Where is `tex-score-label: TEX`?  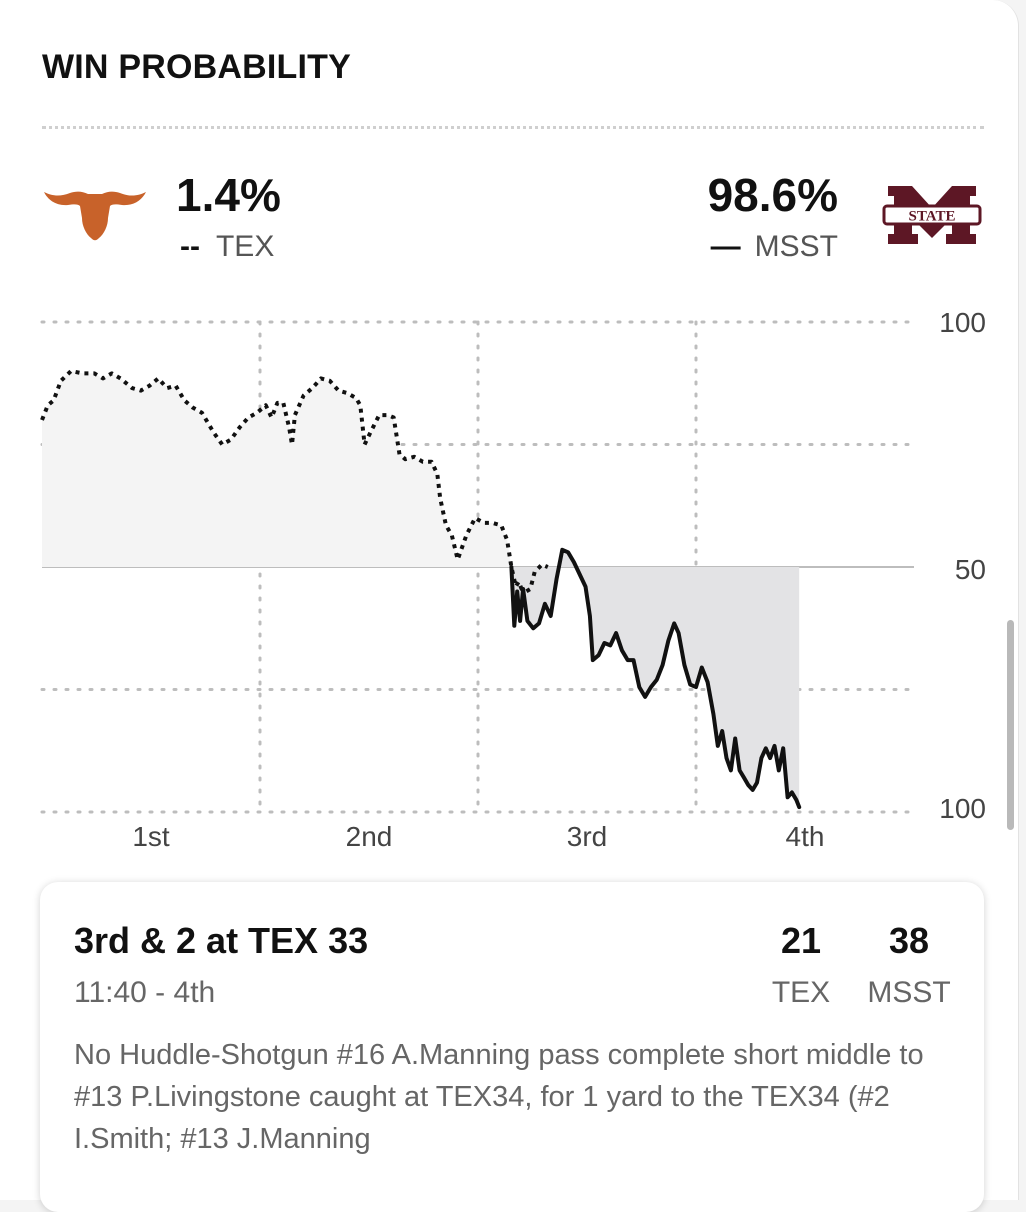 tex-score-label: TEX is located at coordinates (801, 992).